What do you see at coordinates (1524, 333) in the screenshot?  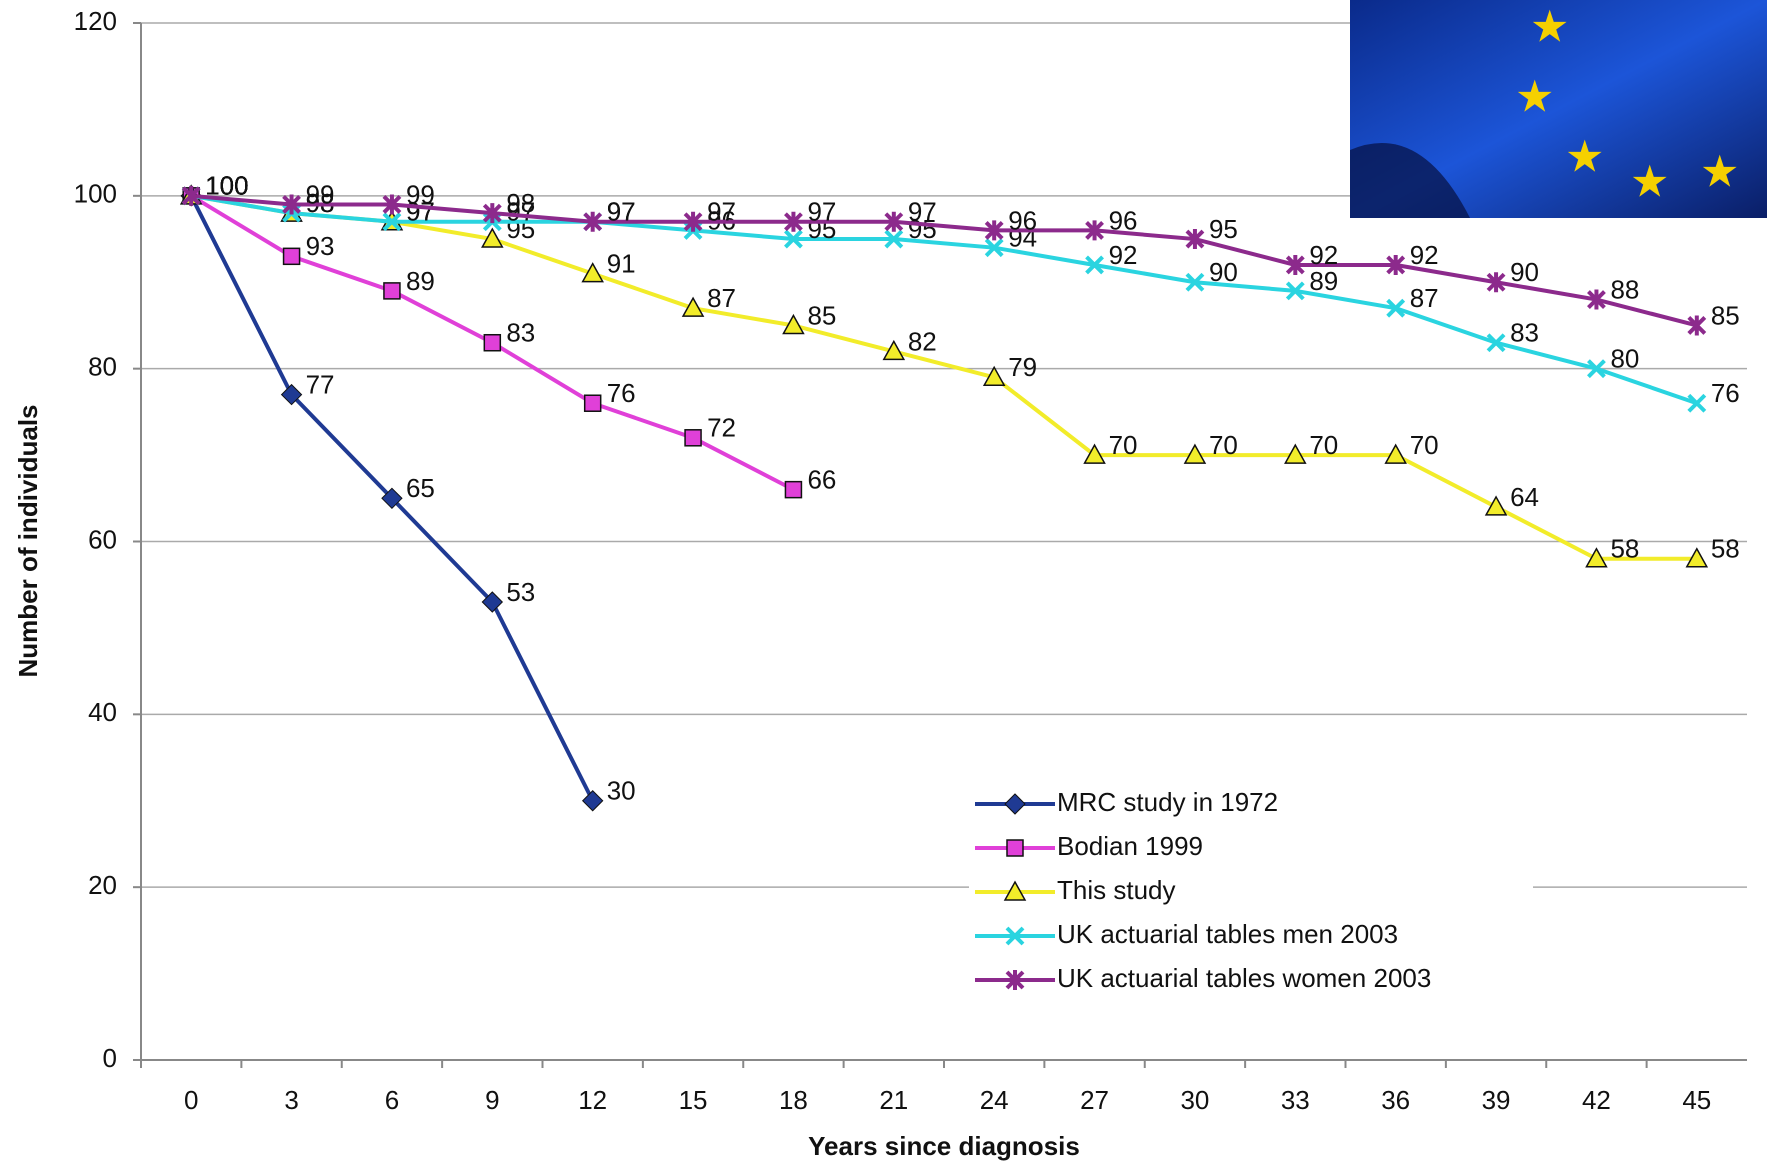 I see `data-label: 83` at bounding box center [1524, 333].